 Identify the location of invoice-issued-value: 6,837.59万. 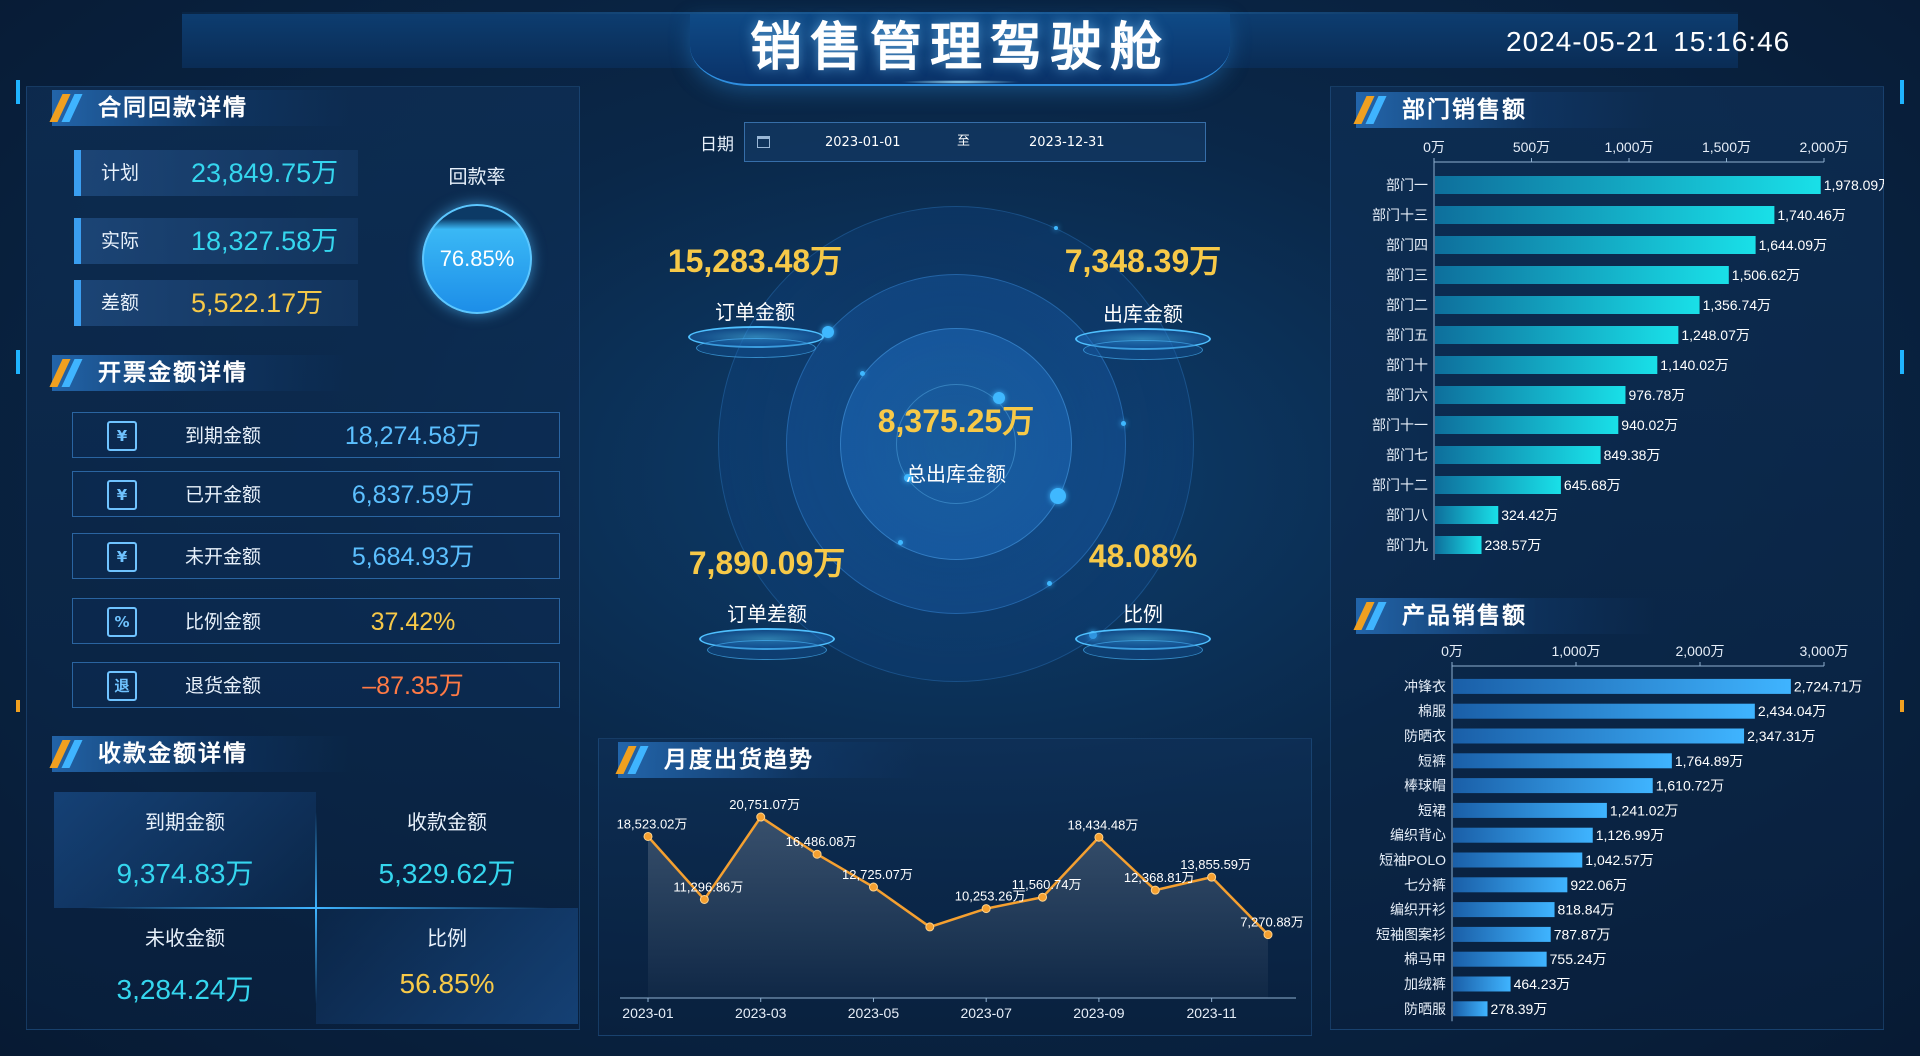
(413, 495).